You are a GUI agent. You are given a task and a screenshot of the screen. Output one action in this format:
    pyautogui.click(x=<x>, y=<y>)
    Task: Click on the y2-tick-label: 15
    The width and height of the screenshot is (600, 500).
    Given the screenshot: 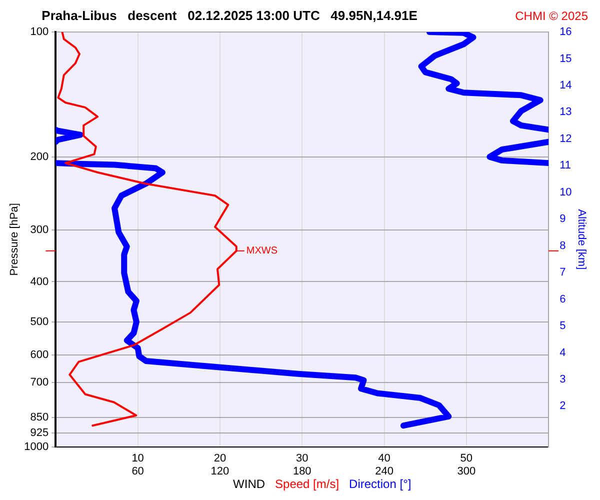 What is the action you would take?
    pyautogui.click(x=566, y=58)
    